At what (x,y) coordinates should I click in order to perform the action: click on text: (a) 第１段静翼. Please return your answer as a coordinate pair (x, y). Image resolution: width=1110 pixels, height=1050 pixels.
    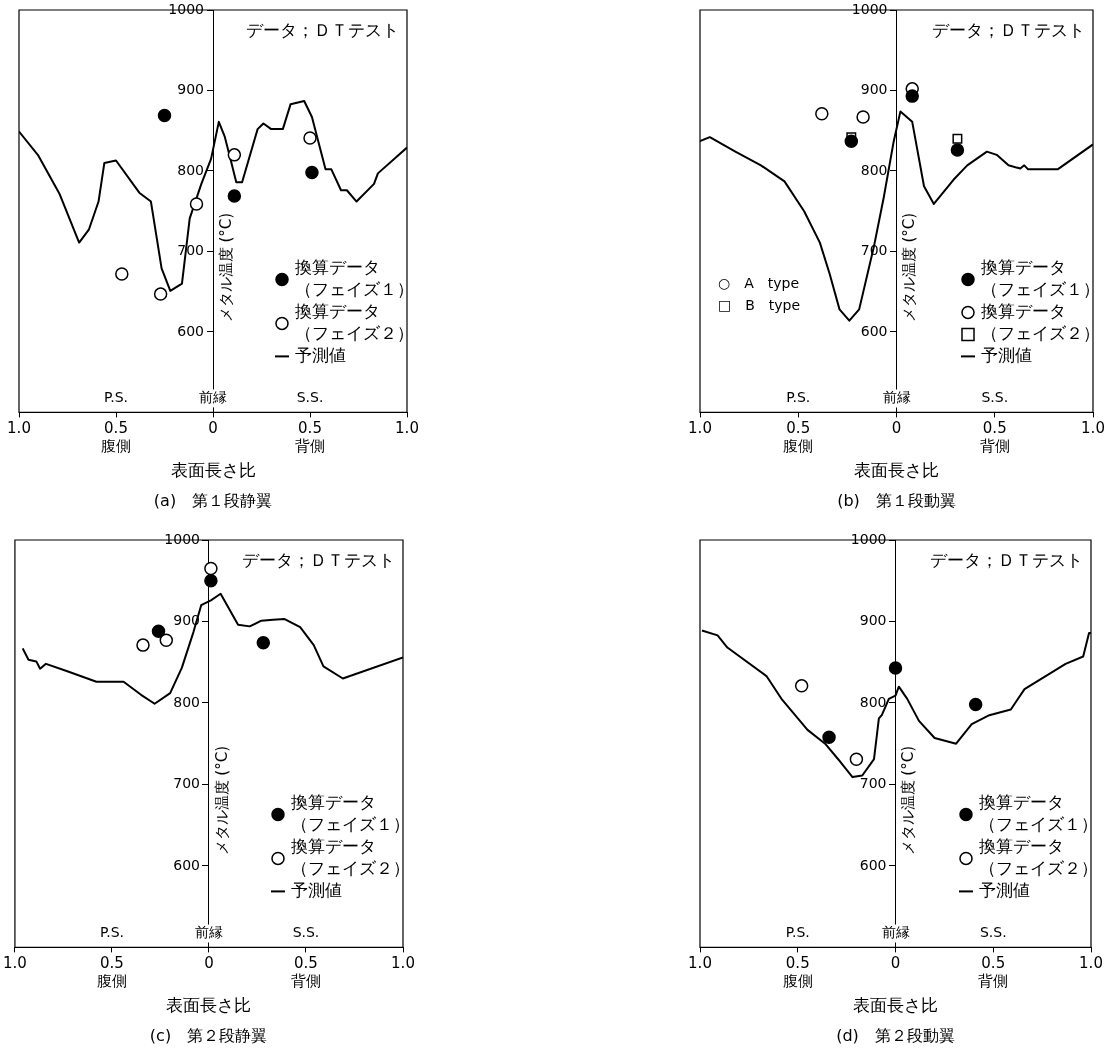
    Looking at the image, I should click on (213, 500).